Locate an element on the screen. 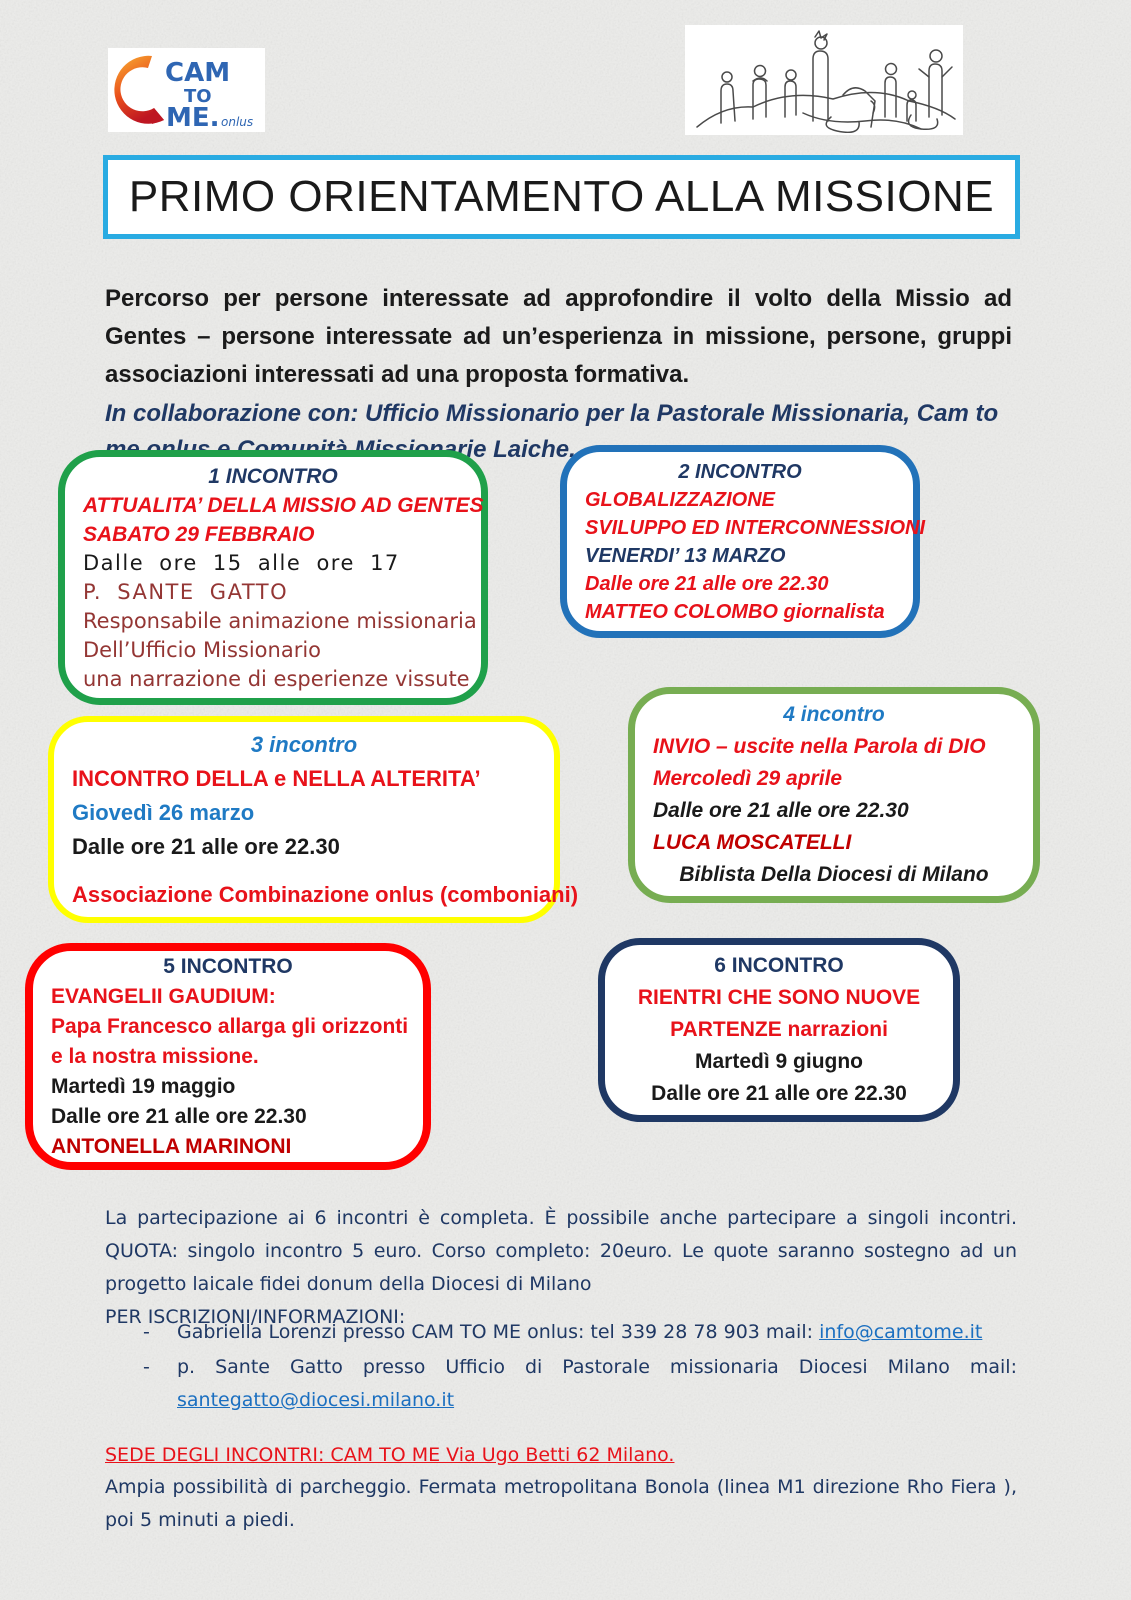  logo-word-onlus: onlus is located at coordinates (237, 122).